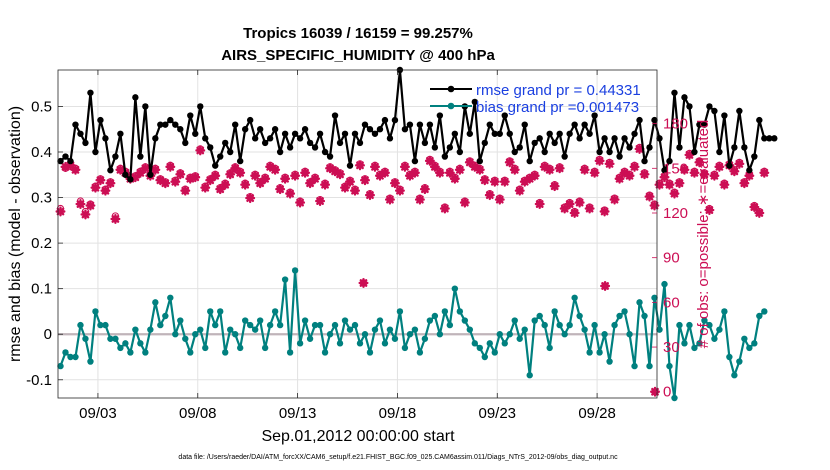 Image resolution: width=830 pixels, height=470 pixels. Describe the element at coordinates (451, 106) in the screenshot. I see `legend-bias-marker` at that location.